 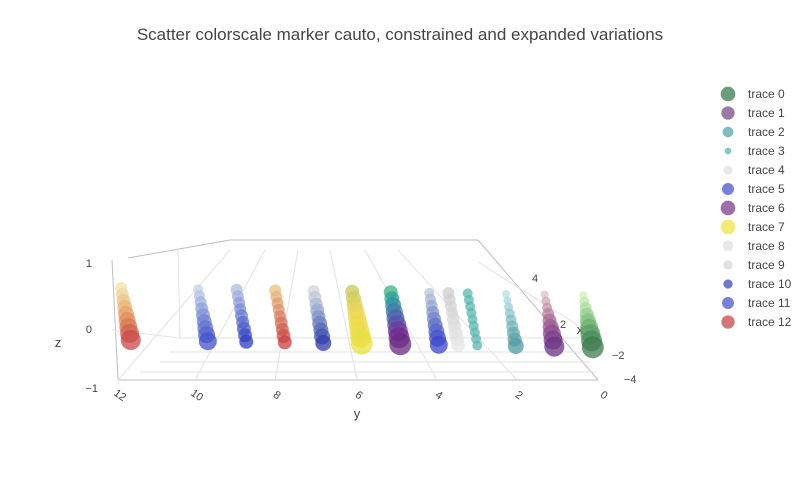 I want to click on legend-item: trace 11, so click(x=756, y=303).